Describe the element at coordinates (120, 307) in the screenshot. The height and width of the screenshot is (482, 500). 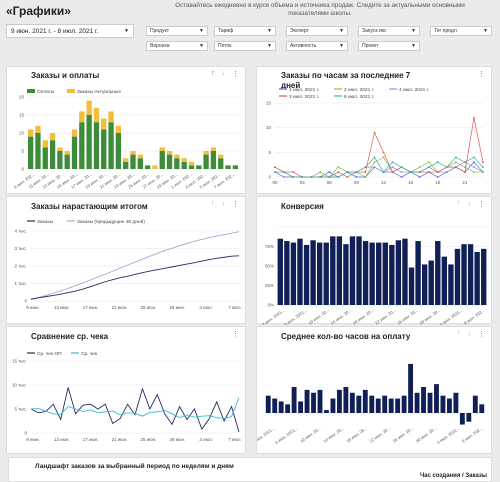
I see `x-tick-label: 21 июн.` at that location.